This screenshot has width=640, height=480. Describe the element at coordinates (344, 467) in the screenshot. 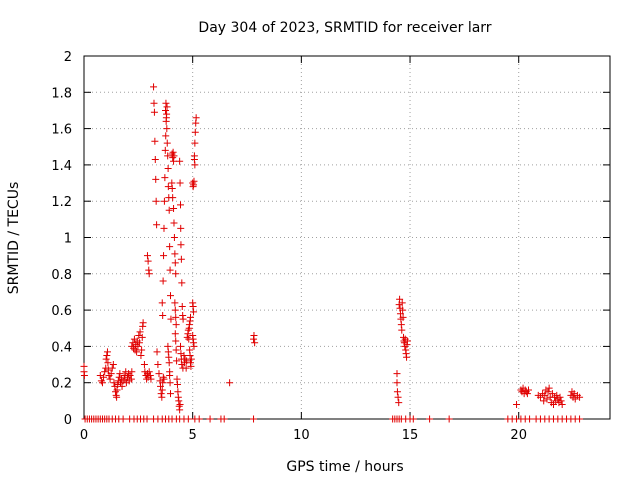

I see `x-axis-label: GPS time / hours` at that location.